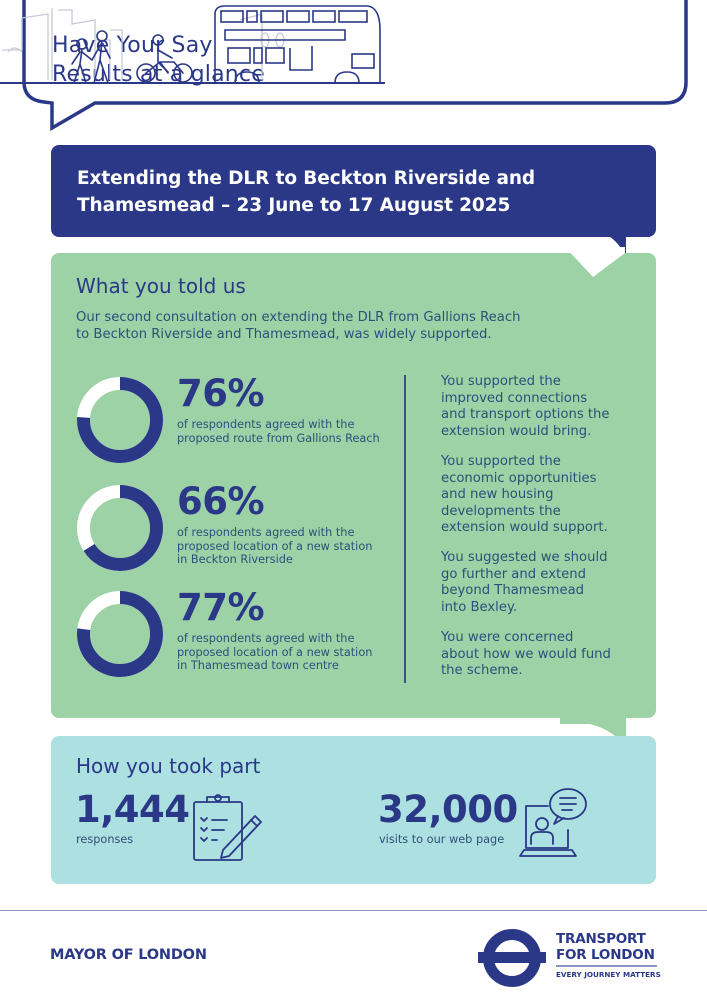 The height and width of the screenshot is (1000, 707). What do you see at coordinates (448, 809) in the screenshot?
I see `web-visits-count: 32,000` at bounding box center [448, 809].